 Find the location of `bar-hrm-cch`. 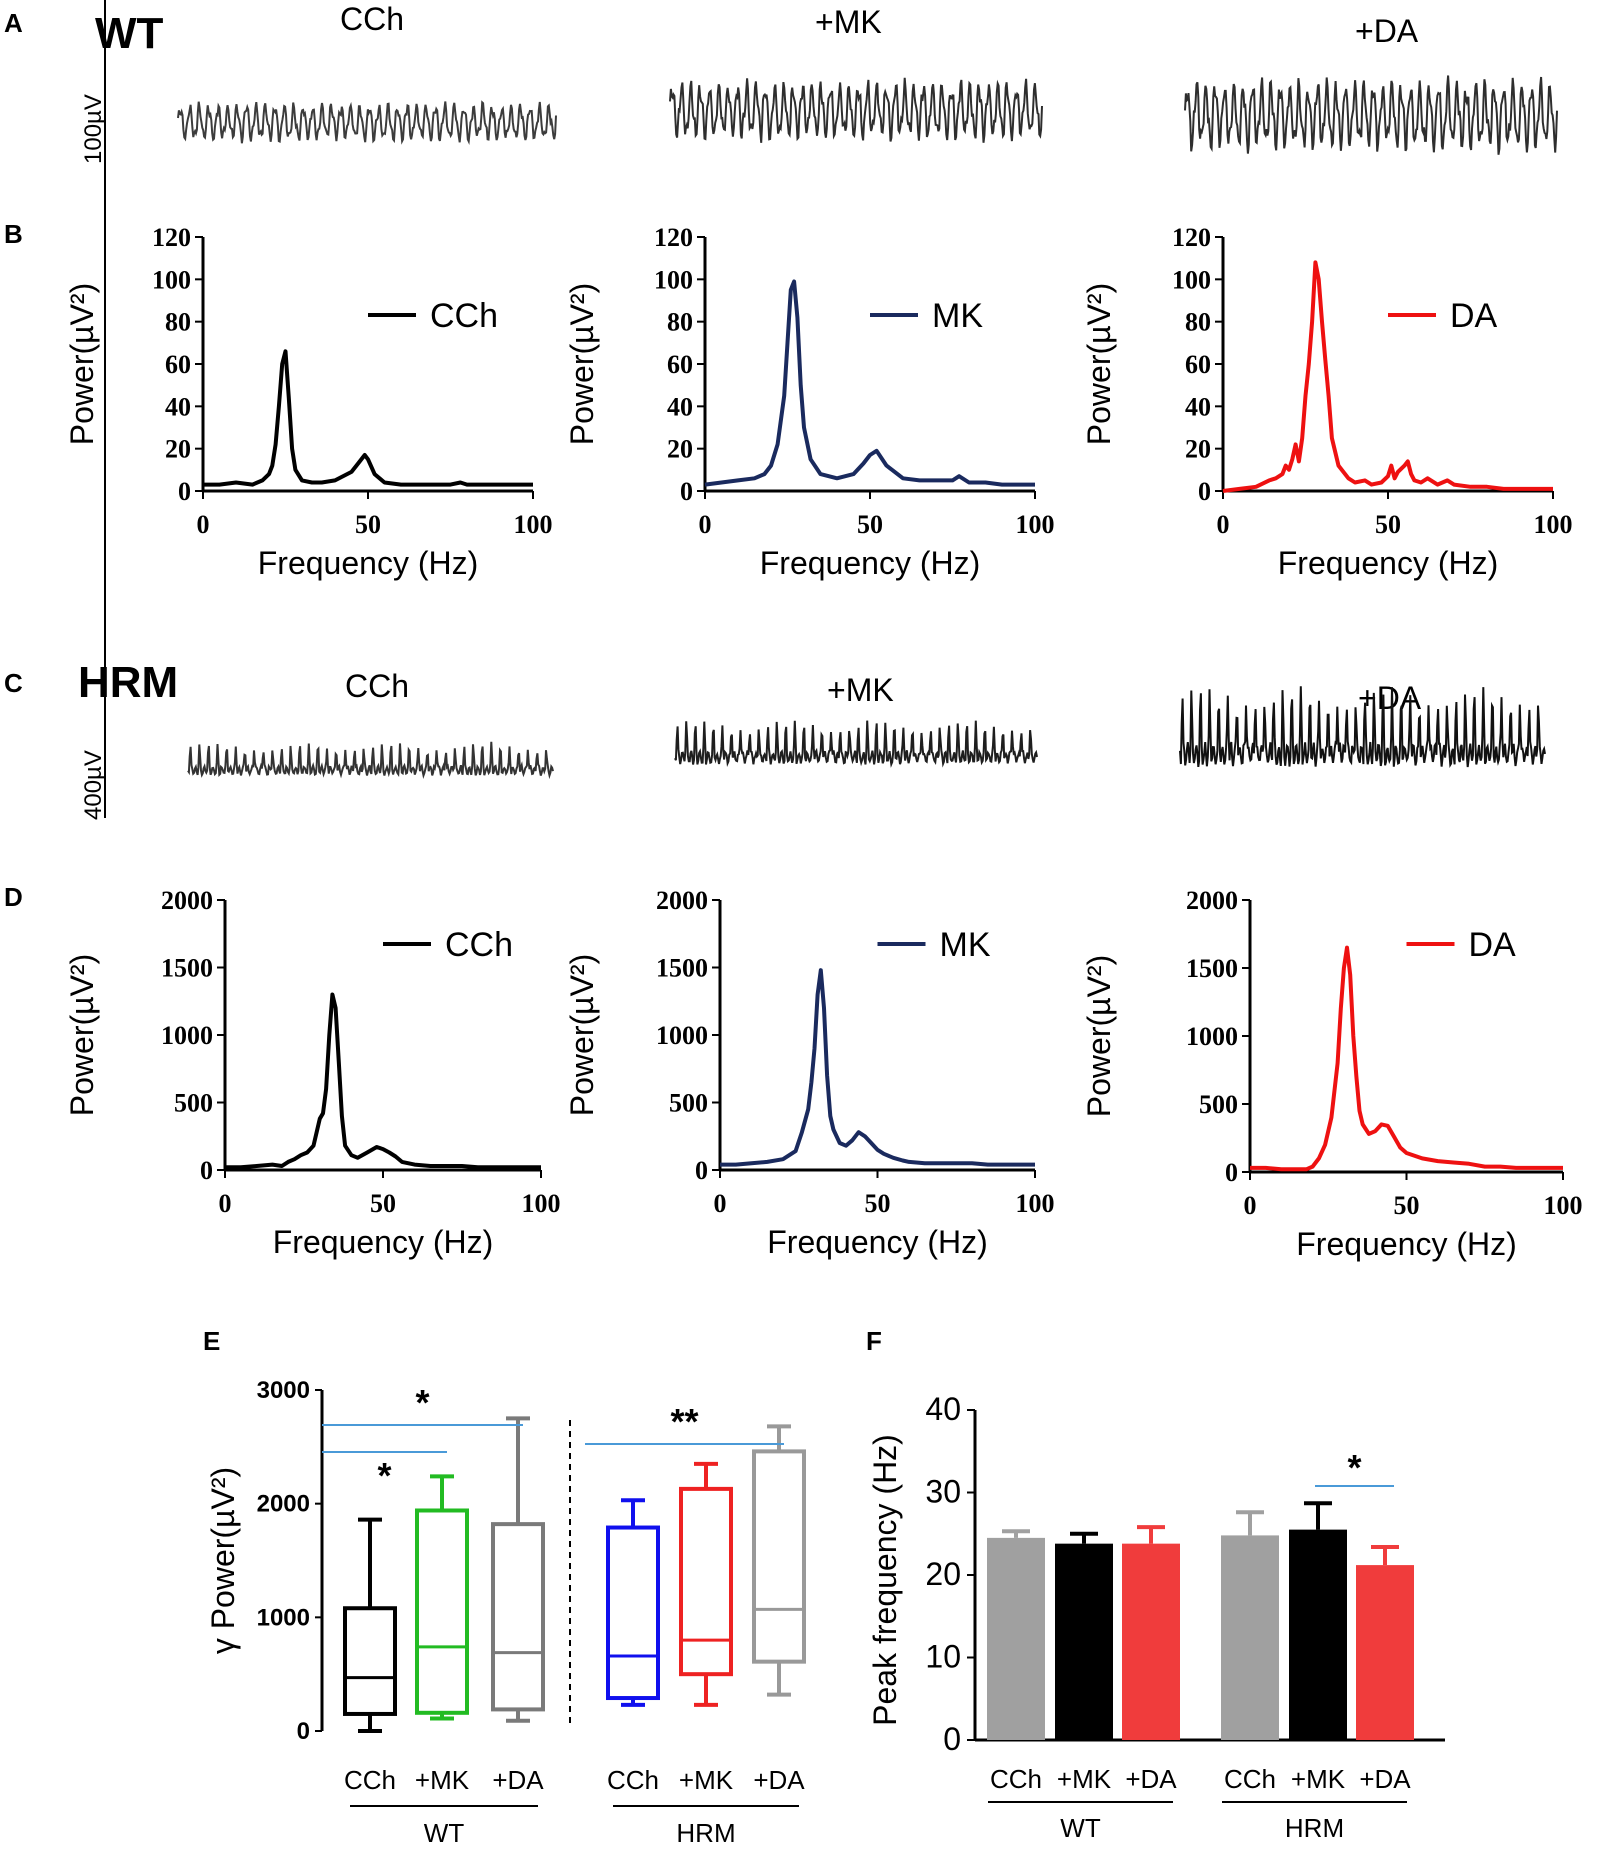

bar-hrm-cch is located at coordinates (1250, 1637).